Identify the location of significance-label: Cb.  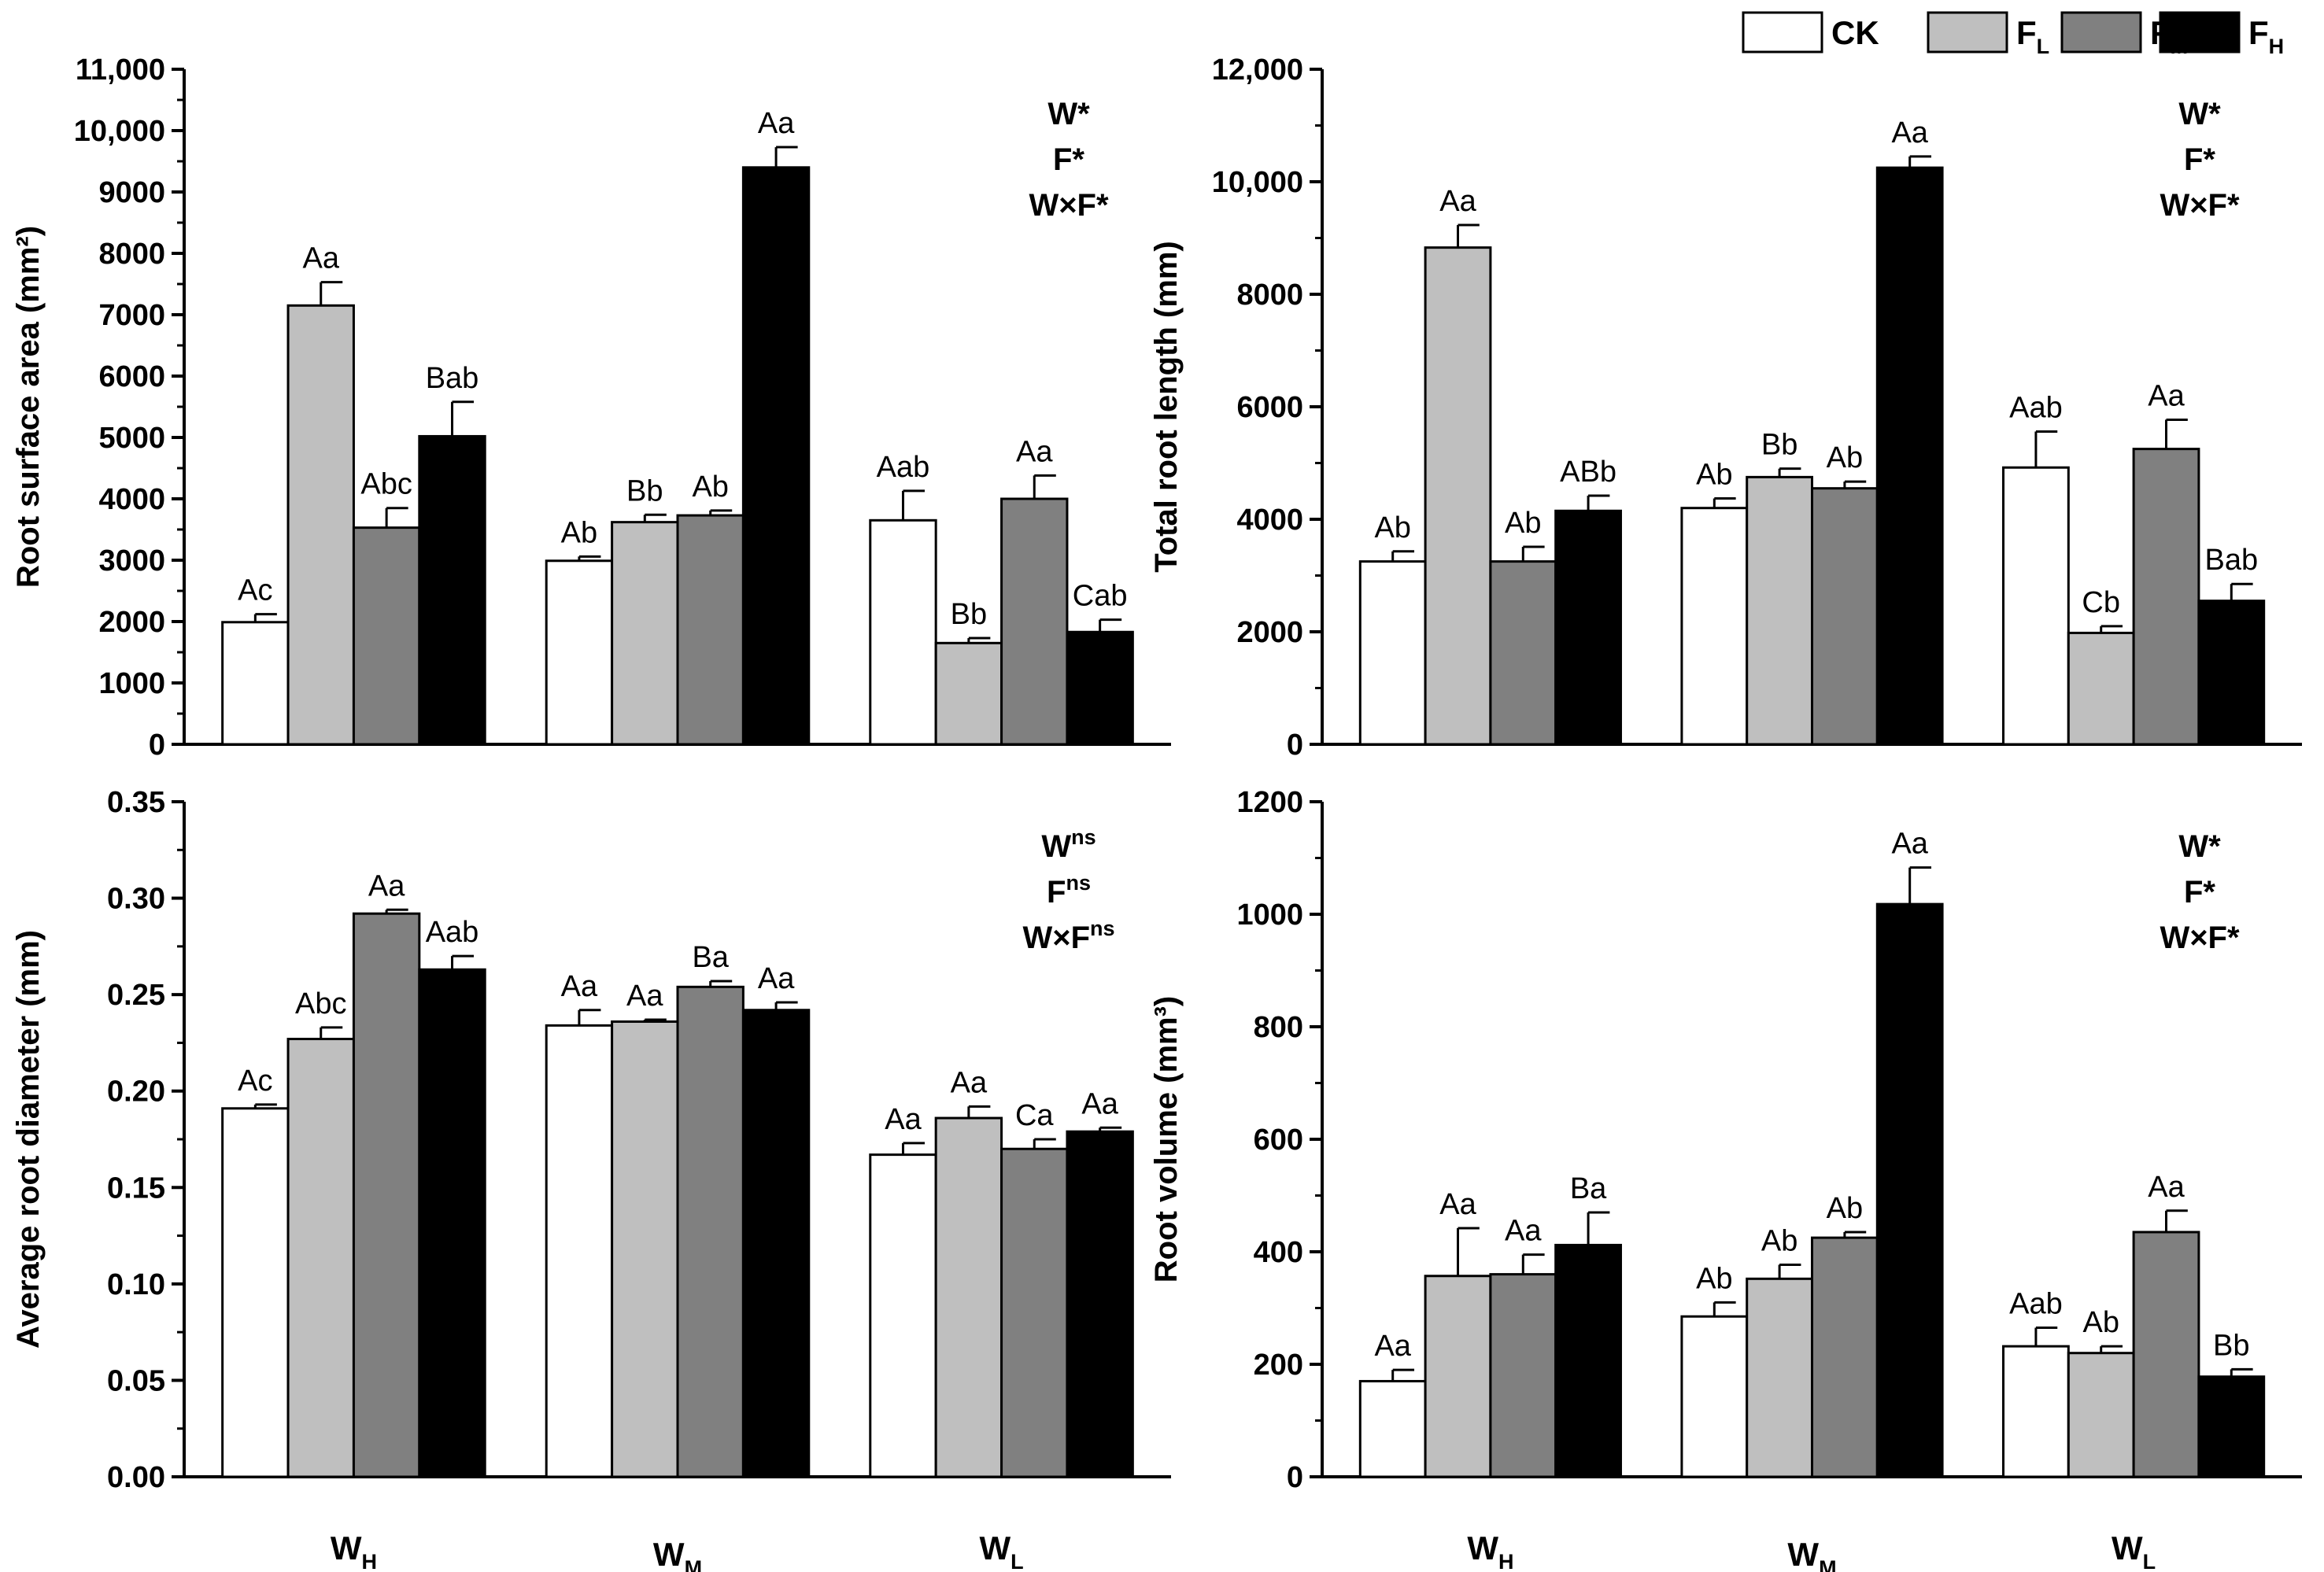
(2101, 603).